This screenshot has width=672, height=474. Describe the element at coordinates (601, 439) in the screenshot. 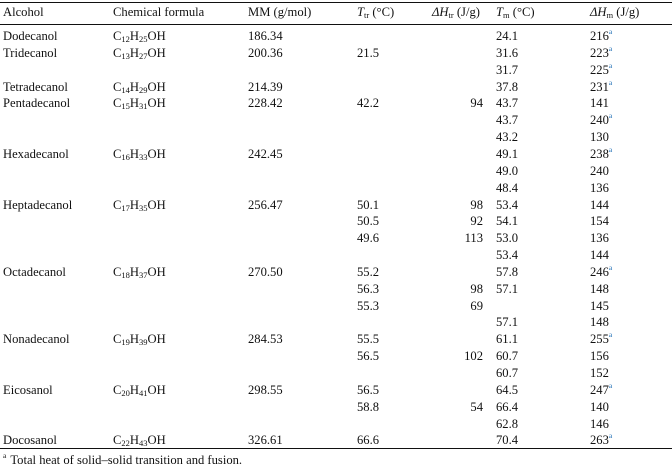

I see `cell-melting-enthalpy: 263a` at that location.